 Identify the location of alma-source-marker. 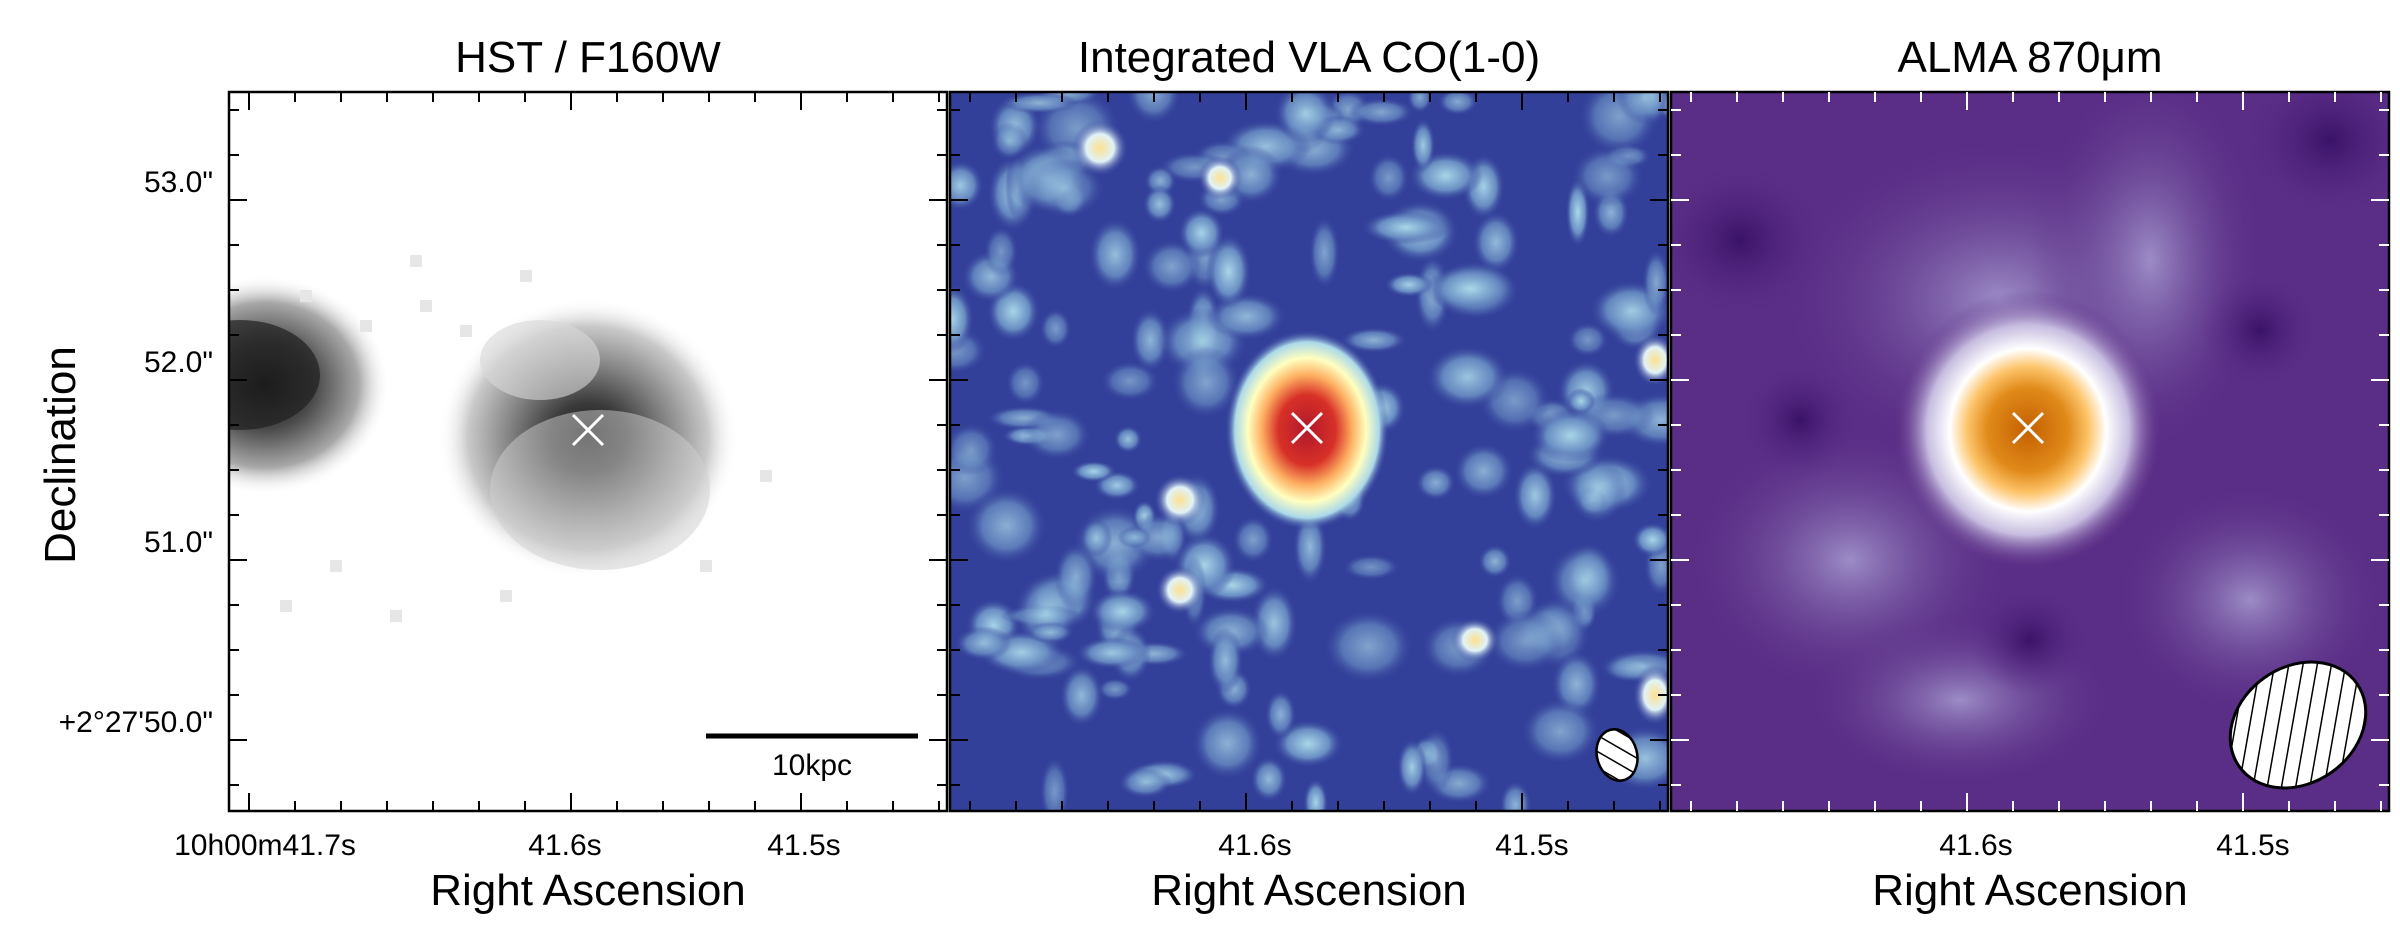
(2028, 428).